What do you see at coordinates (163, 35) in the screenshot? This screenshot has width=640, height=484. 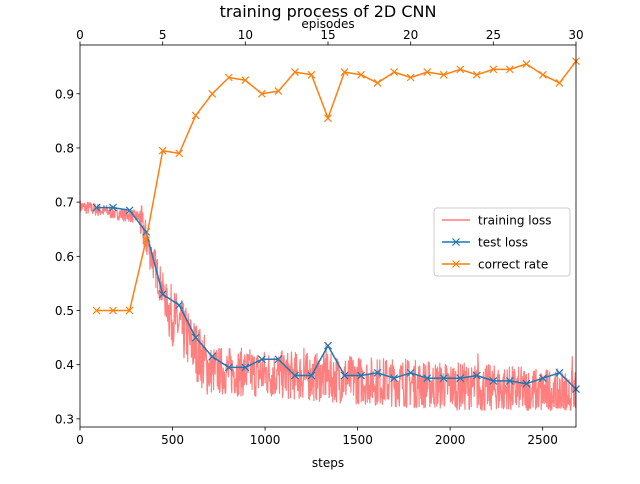 I see `top-x-tick-label: 5` at bounding box center [163, 35].